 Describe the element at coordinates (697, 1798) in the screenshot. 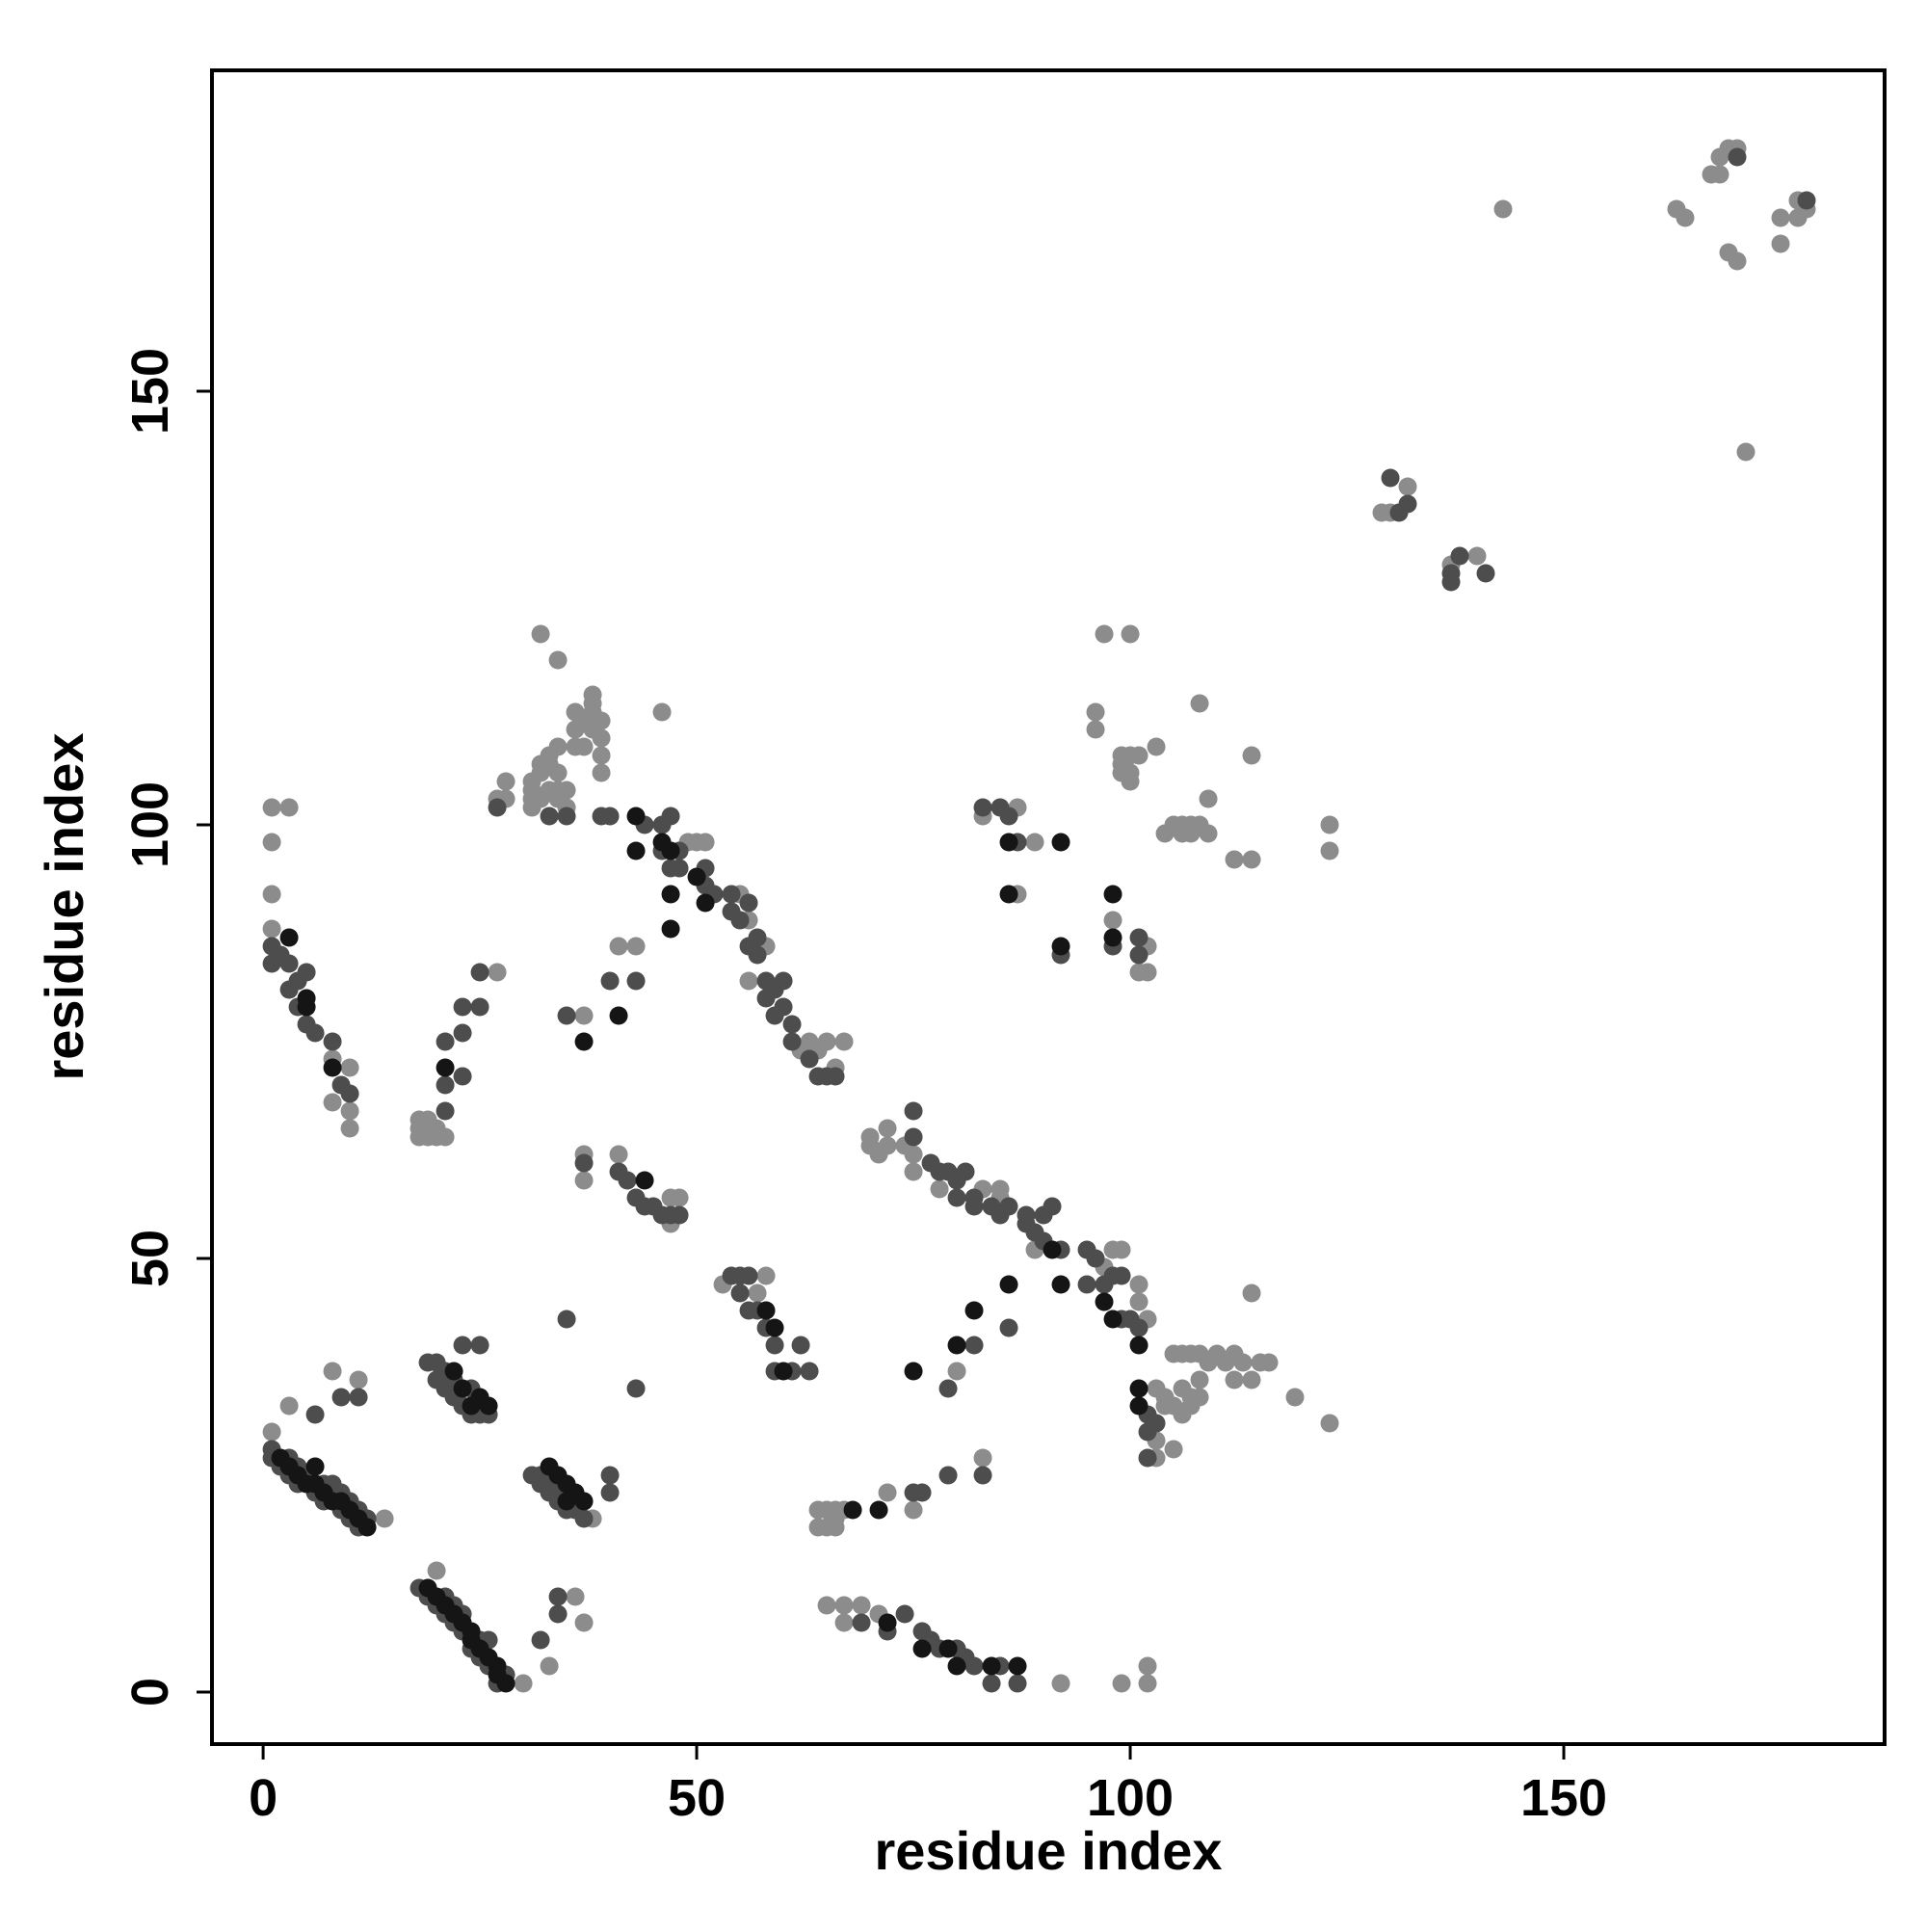

I see `x-tick-label: 50` at that location.